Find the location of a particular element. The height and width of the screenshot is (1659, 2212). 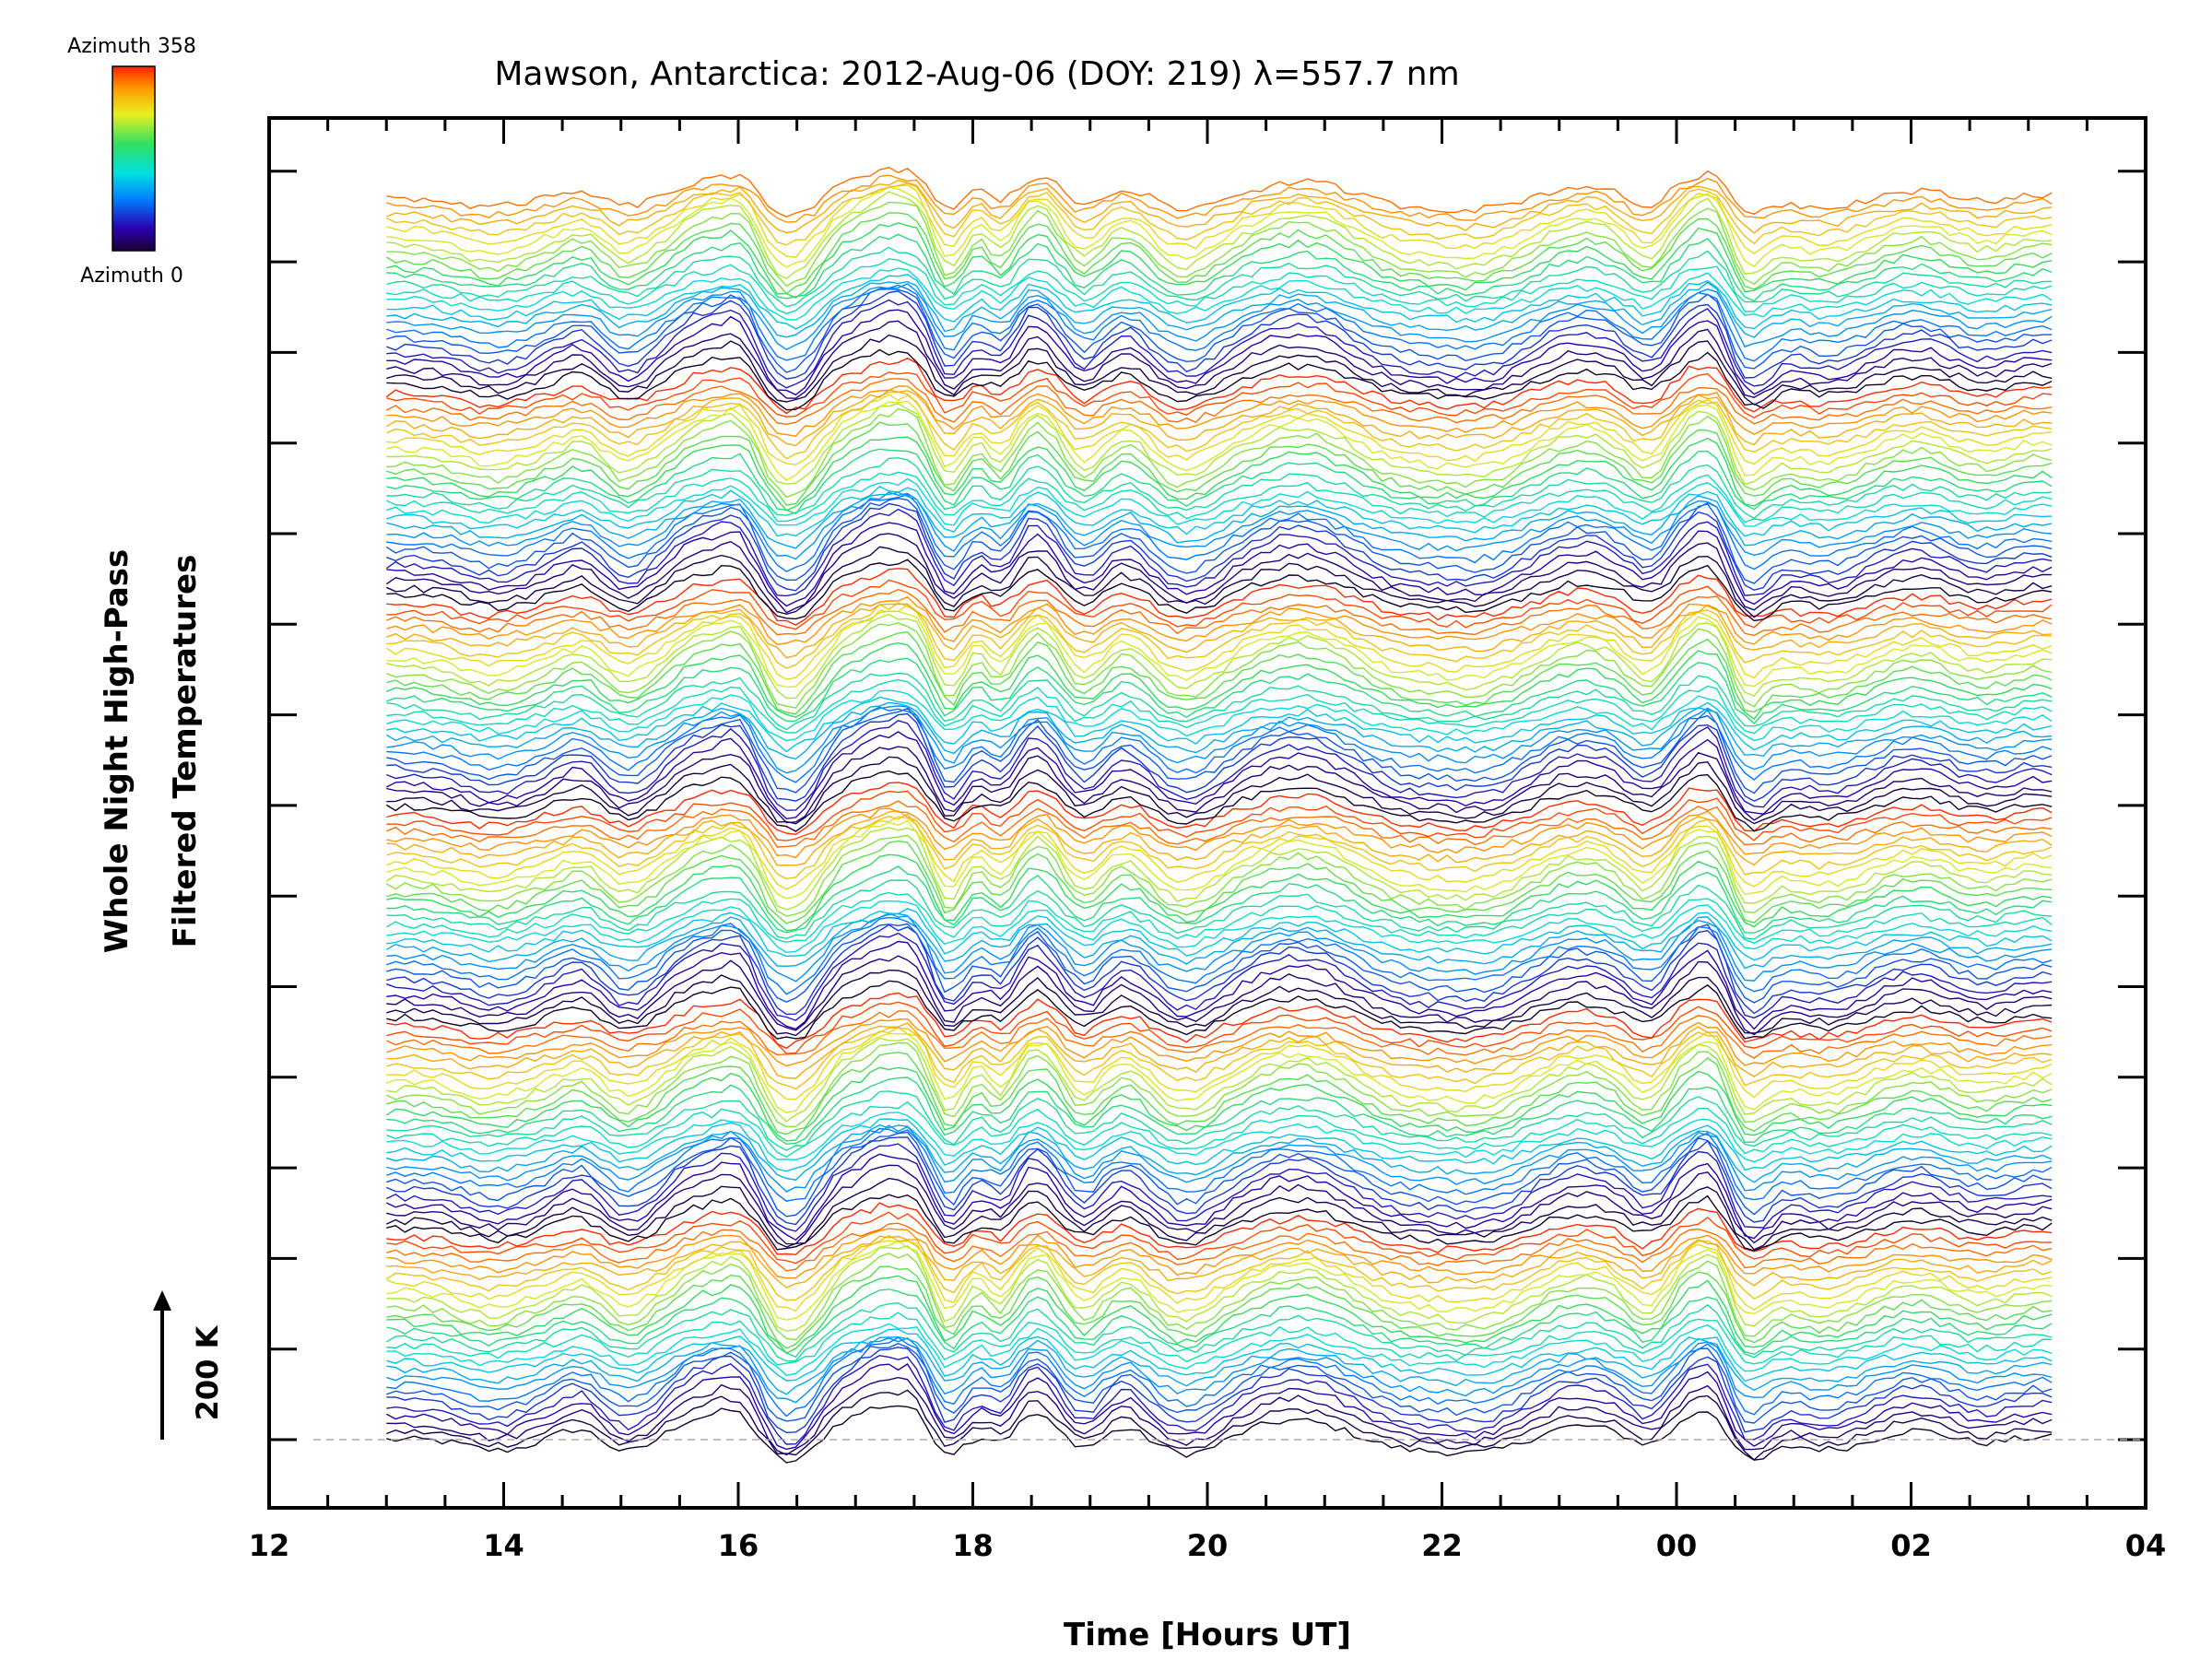

scale-bar-label: 200 K is located at coordinates (207, 1372).